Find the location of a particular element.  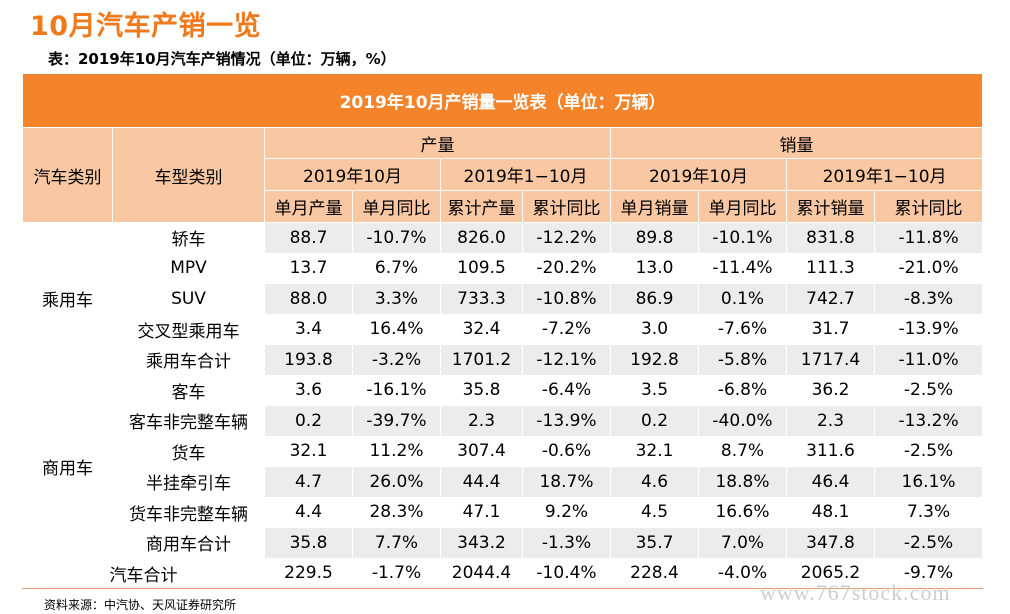

vehicle-category-cell: 商用车 is located at coordinates (67, 466).